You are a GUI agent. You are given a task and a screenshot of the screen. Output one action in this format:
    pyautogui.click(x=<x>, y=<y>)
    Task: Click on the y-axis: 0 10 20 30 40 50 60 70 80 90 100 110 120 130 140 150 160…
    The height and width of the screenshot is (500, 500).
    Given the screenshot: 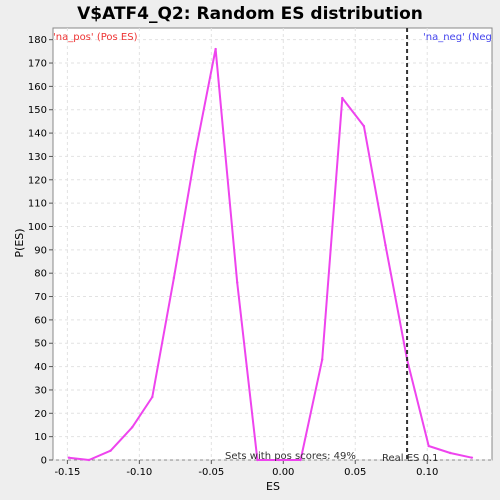 What is the action you would take?
    pyautogui.click(x=40, y=251)
    